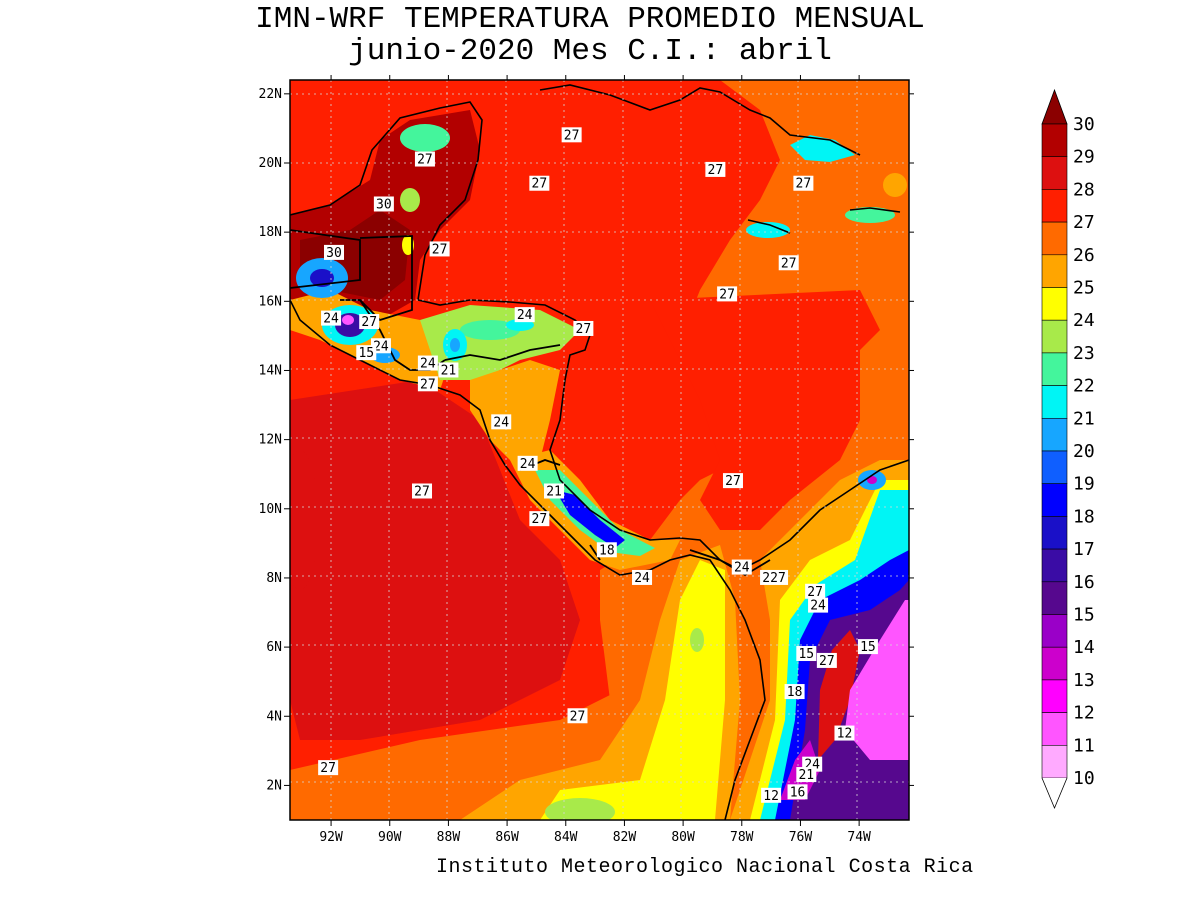 The image size is (1200, 900). I want to click on land-honduras, so click(500, 342).